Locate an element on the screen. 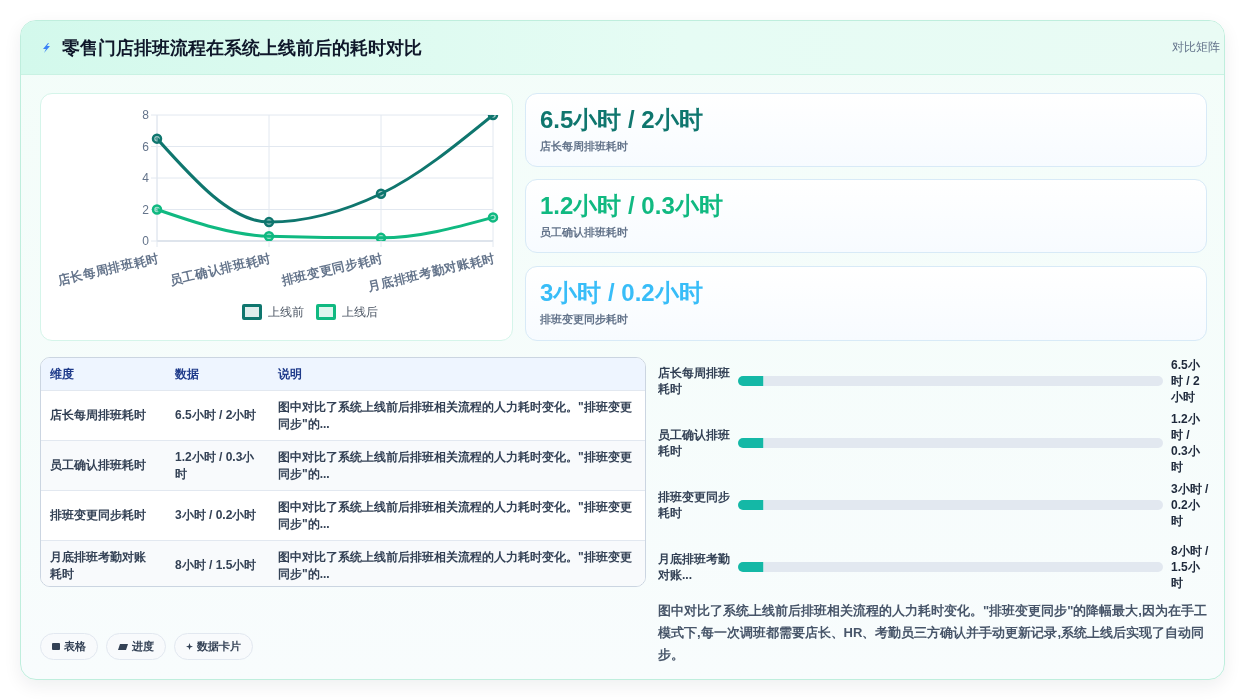 The height and width of the screenshot is (700, 1246). text: 零售门店排班流程在系统上线前后的耗时对比 is located at coordinates (242, 47).